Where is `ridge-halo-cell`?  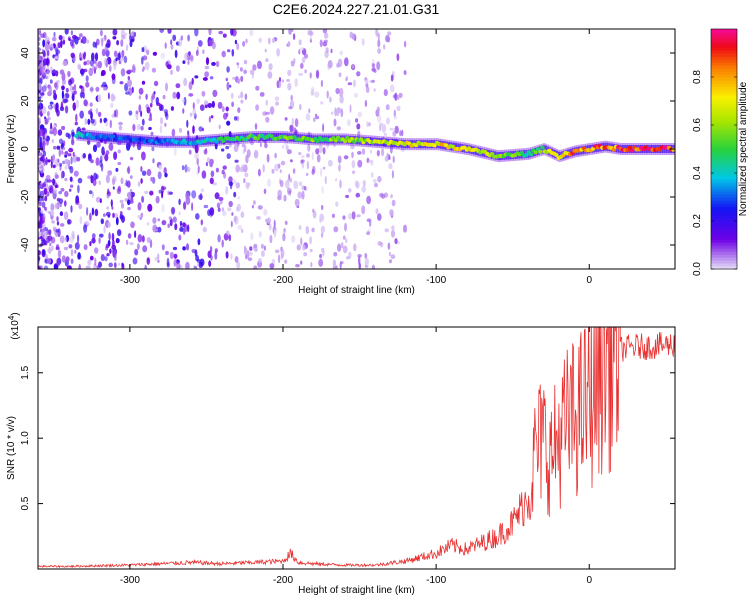
ridge-halo-cell is located at coordinates (542, 149).